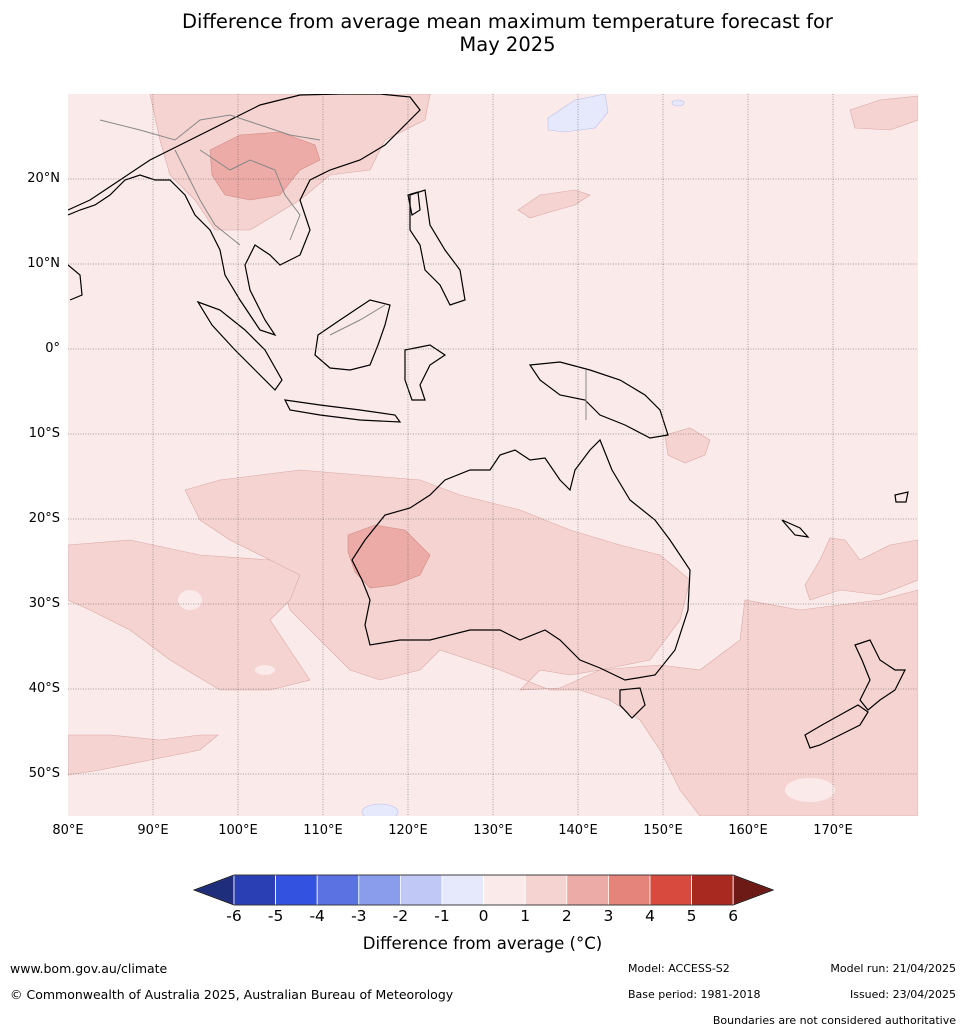 The width and height of the screenshot is (965, 1035). Describe the element at coordinates (507, 44) in the screenshot. I see `title-line-2: May 2025` at that location.